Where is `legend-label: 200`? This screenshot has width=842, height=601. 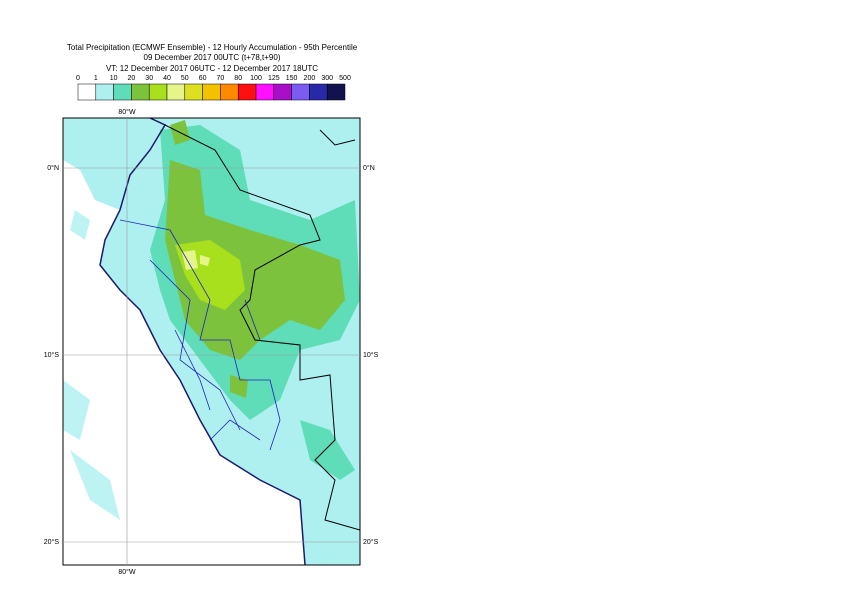 legend-label: 200 is located at coordinates (310, 78).